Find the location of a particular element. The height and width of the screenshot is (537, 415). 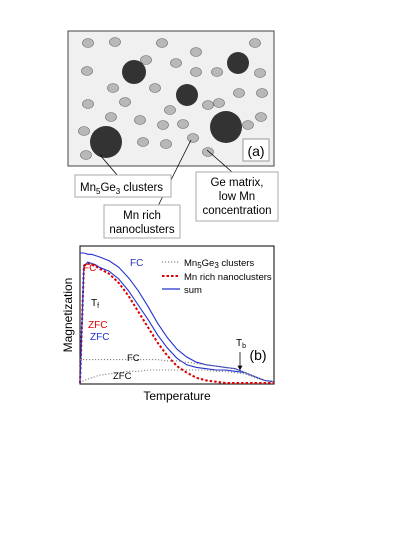

annotation-tb: Tb is located at coordinates (241, 344).